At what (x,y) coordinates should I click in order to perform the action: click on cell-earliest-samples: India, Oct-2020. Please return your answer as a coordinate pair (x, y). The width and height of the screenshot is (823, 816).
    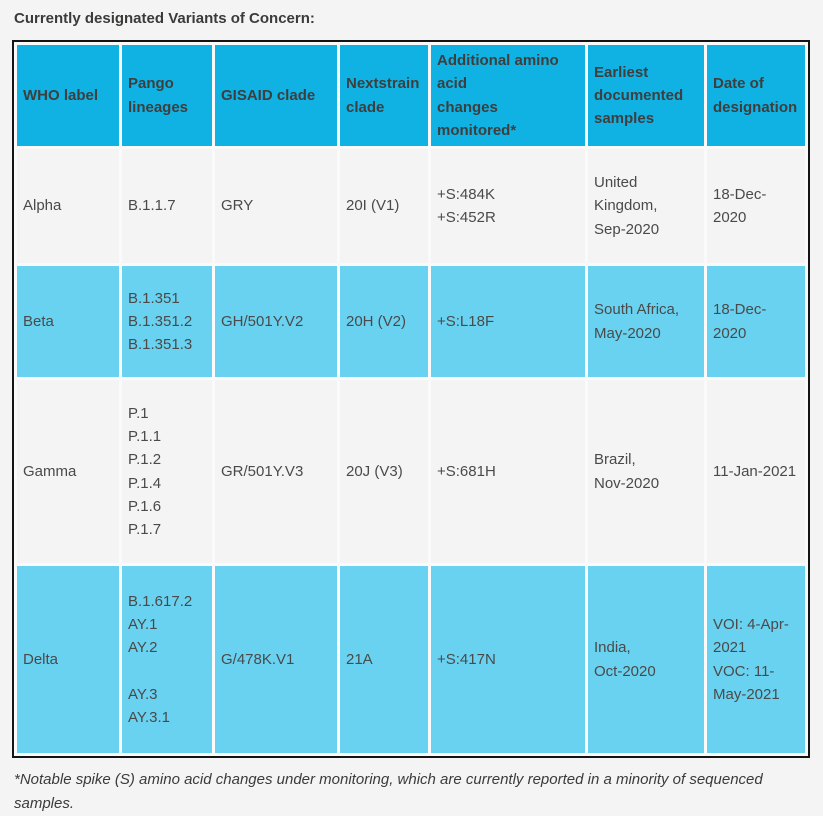
    Looking at the image, I should click on (646, 659).